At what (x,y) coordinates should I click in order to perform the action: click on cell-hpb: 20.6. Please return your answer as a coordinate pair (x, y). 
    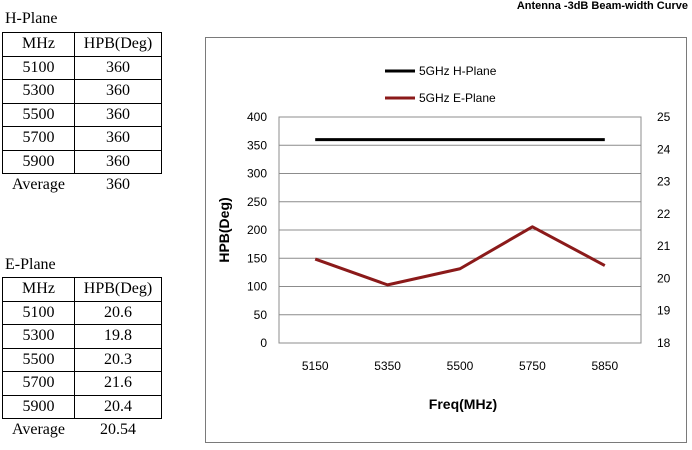
    Looking at the image, I should click on (118, 312).